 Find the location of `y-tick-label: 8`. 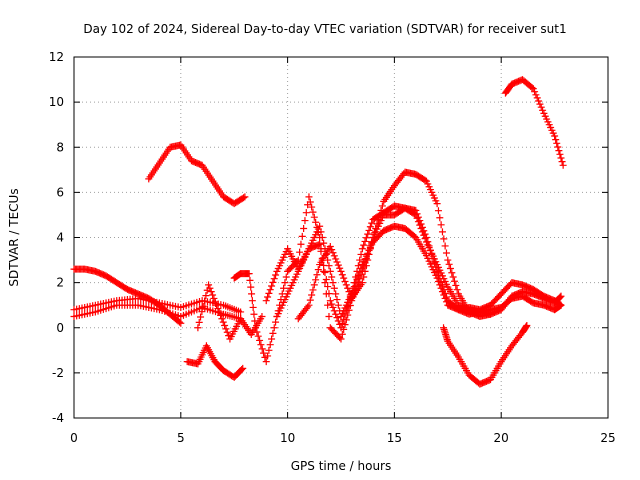

y-tick-label: 8 is located at coordinates (60, 147).